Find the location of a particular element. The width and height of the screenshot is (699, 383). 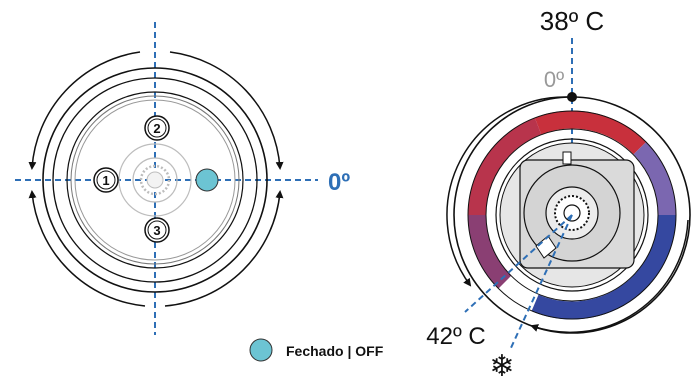

bottom-temperature-label: 42º C is located at coordinates (455, 336).